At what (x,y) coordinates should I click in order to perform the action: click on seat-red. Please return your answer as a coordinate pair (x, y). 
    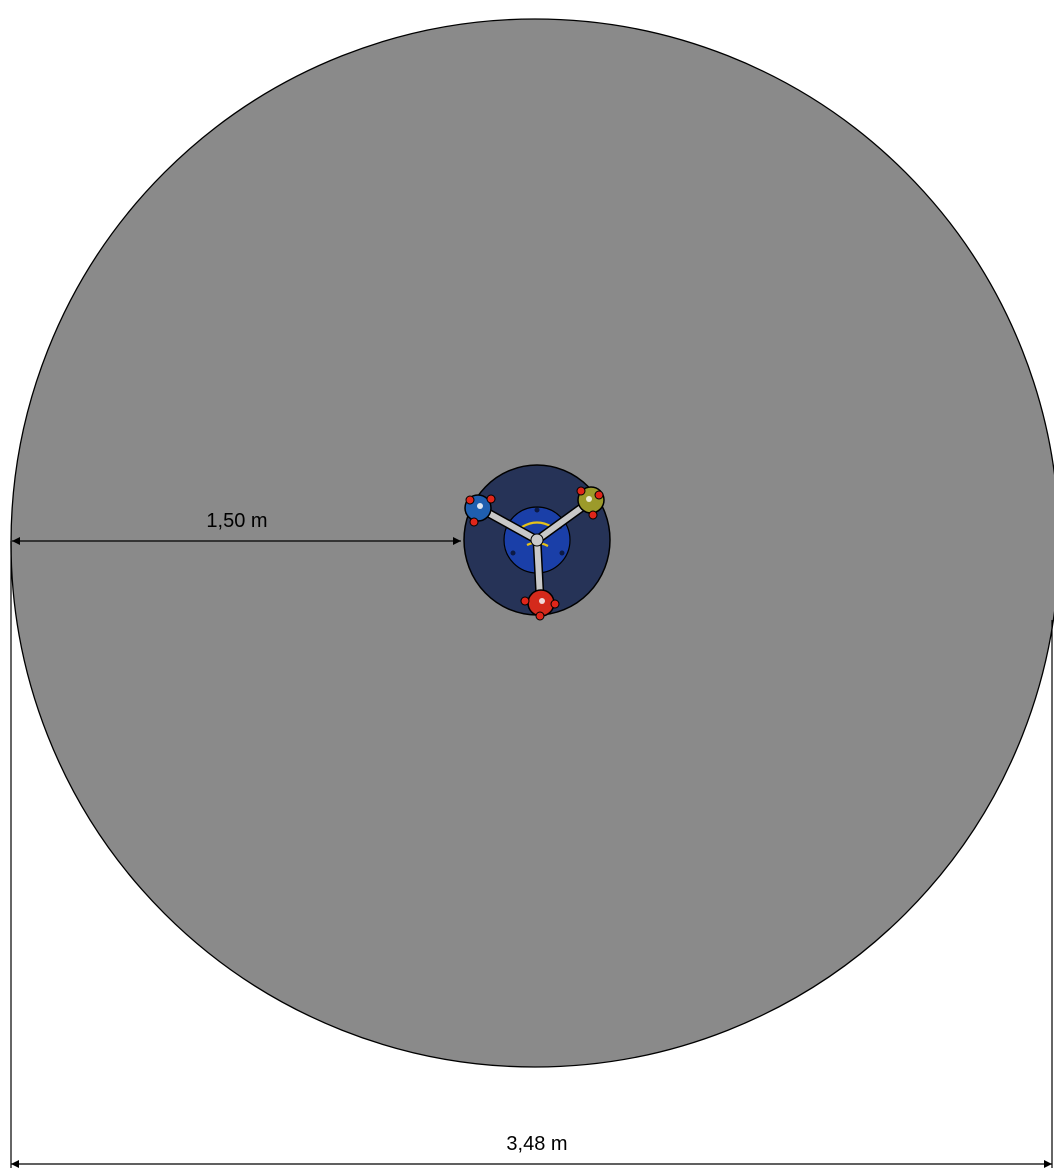
    Looking at the image, I should click on (540, 605).